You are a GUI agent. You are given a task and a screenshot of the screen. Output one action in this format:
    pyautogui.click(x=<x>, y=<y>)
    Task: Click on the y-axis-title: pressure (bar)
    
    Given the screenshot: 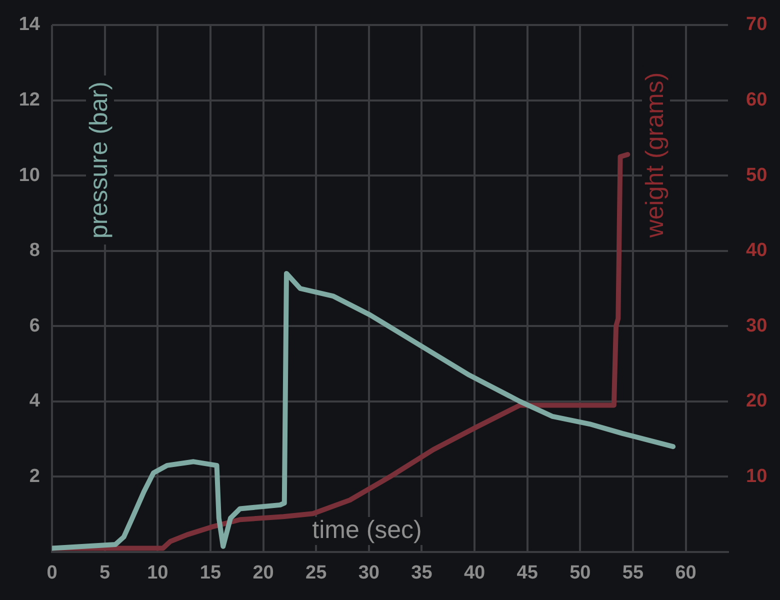 What is the action you would take?
    pyautogui.click(x=98, y=160)
    